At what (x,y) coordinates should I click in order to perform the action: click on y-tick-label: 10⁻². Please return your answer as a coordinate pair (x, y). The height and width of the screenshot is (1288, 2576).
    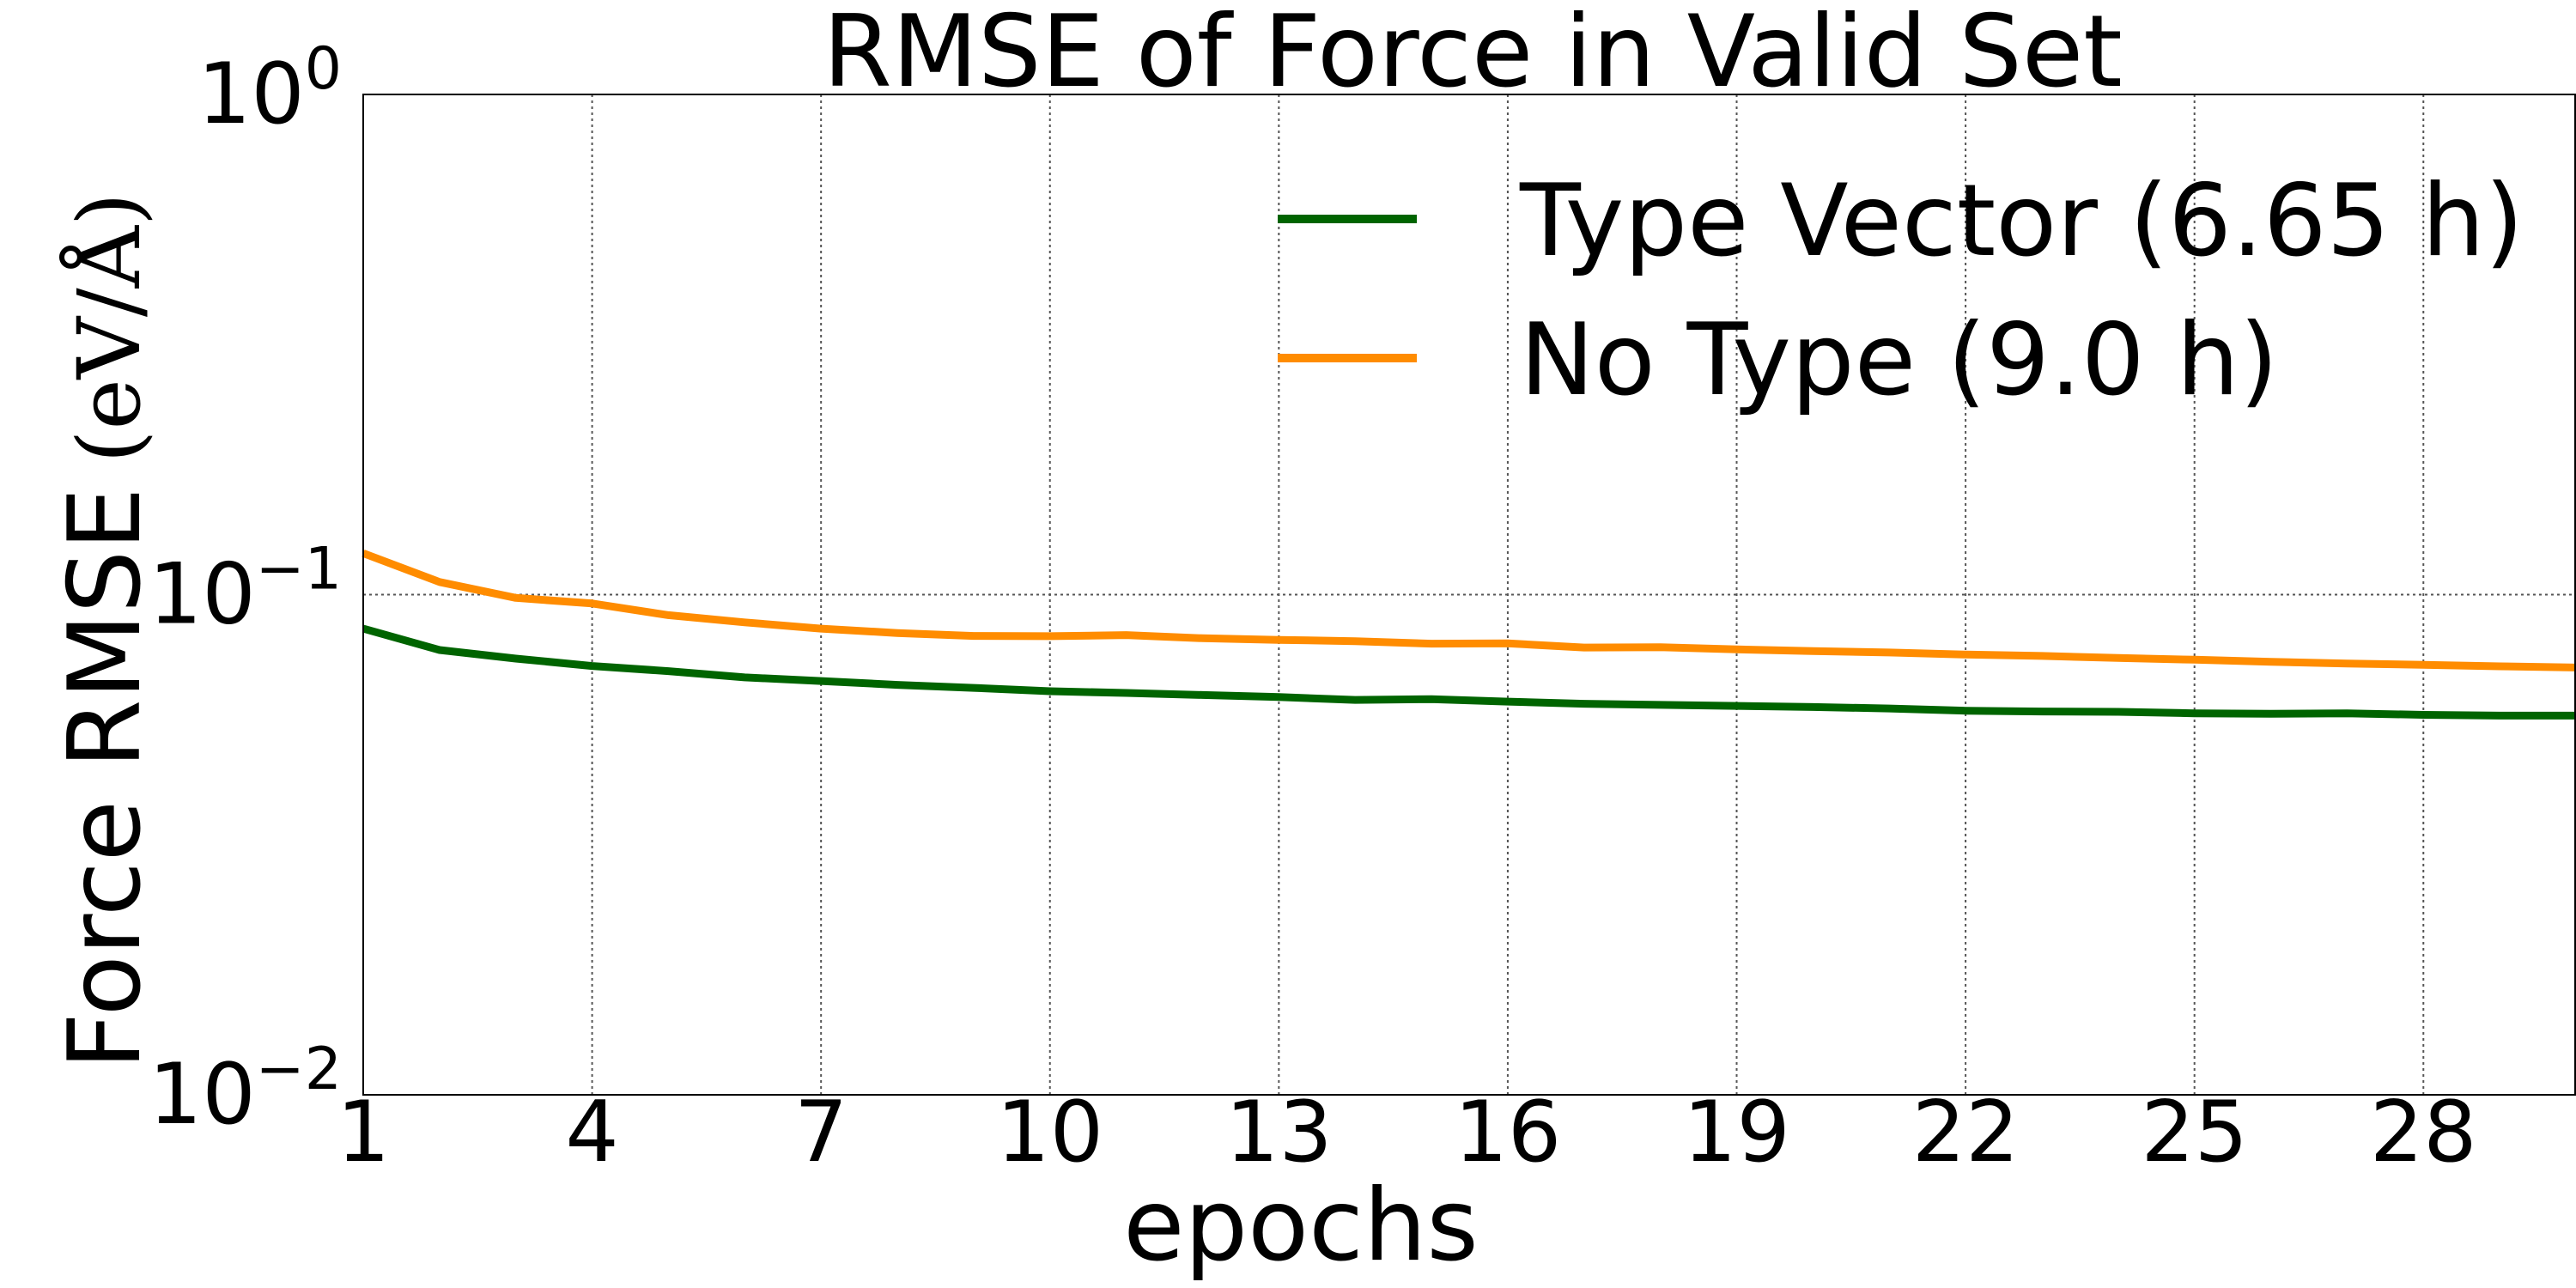
    Looking at the image, I should click on (246, 1090).